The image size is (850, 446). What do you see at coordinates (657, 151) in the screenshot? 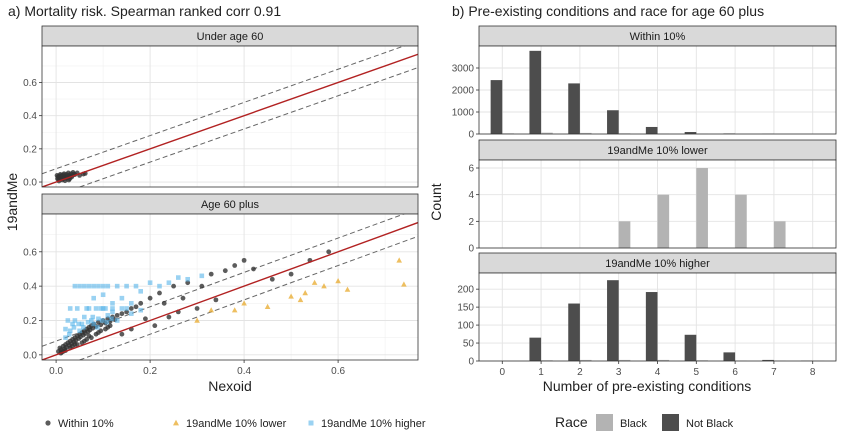
I see `panel-strip-label: 19andMe 10% lower` at bounding box center [657, 151].